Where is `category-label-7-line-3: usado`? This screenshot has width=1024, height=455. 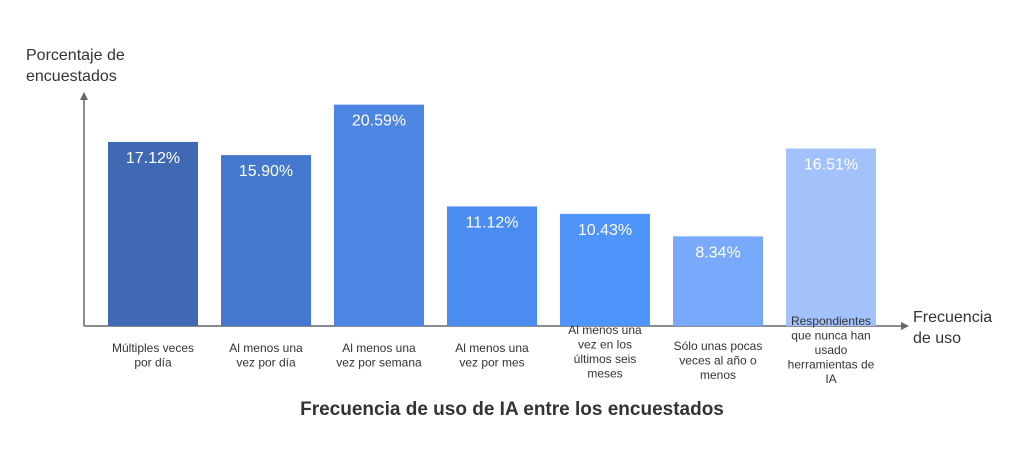 category-label-7-line-3: usado is located at coordinates (831, 350).